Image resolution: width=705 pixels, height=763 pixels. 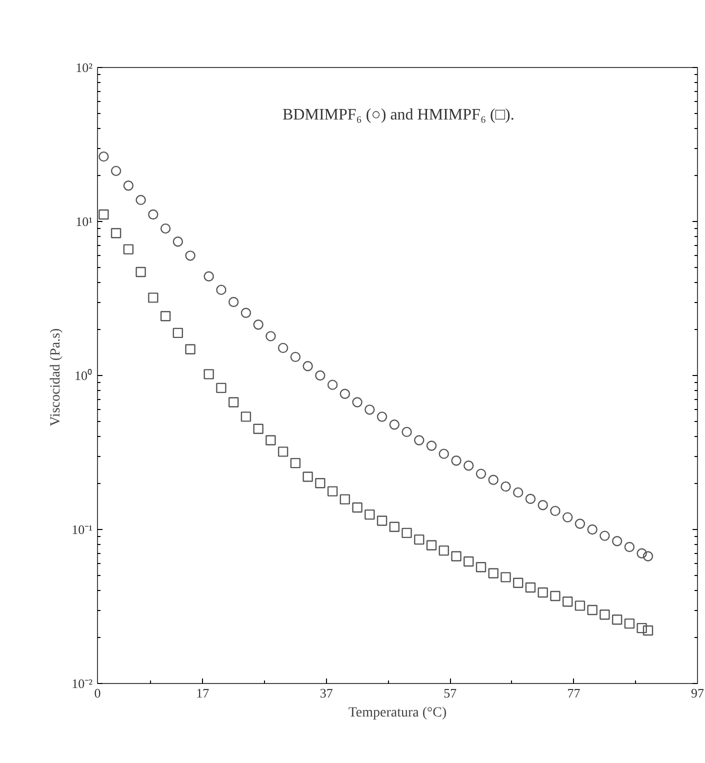 What do you see at coordinates (203, 693) in the screenshot?
I see `x-tick-label: 17` at bounding box center [203, 693].